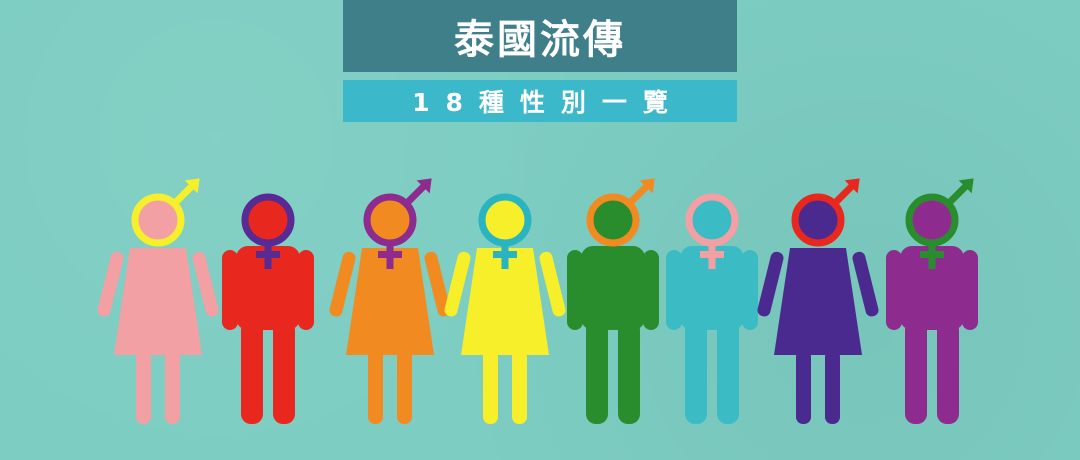 Image resolution: width=1080 pixels, height=460 pixels. Describe the element at coordinates (548, 102) in the screenshot. I see `page-subtitle: 18種性別一覽` at that location.